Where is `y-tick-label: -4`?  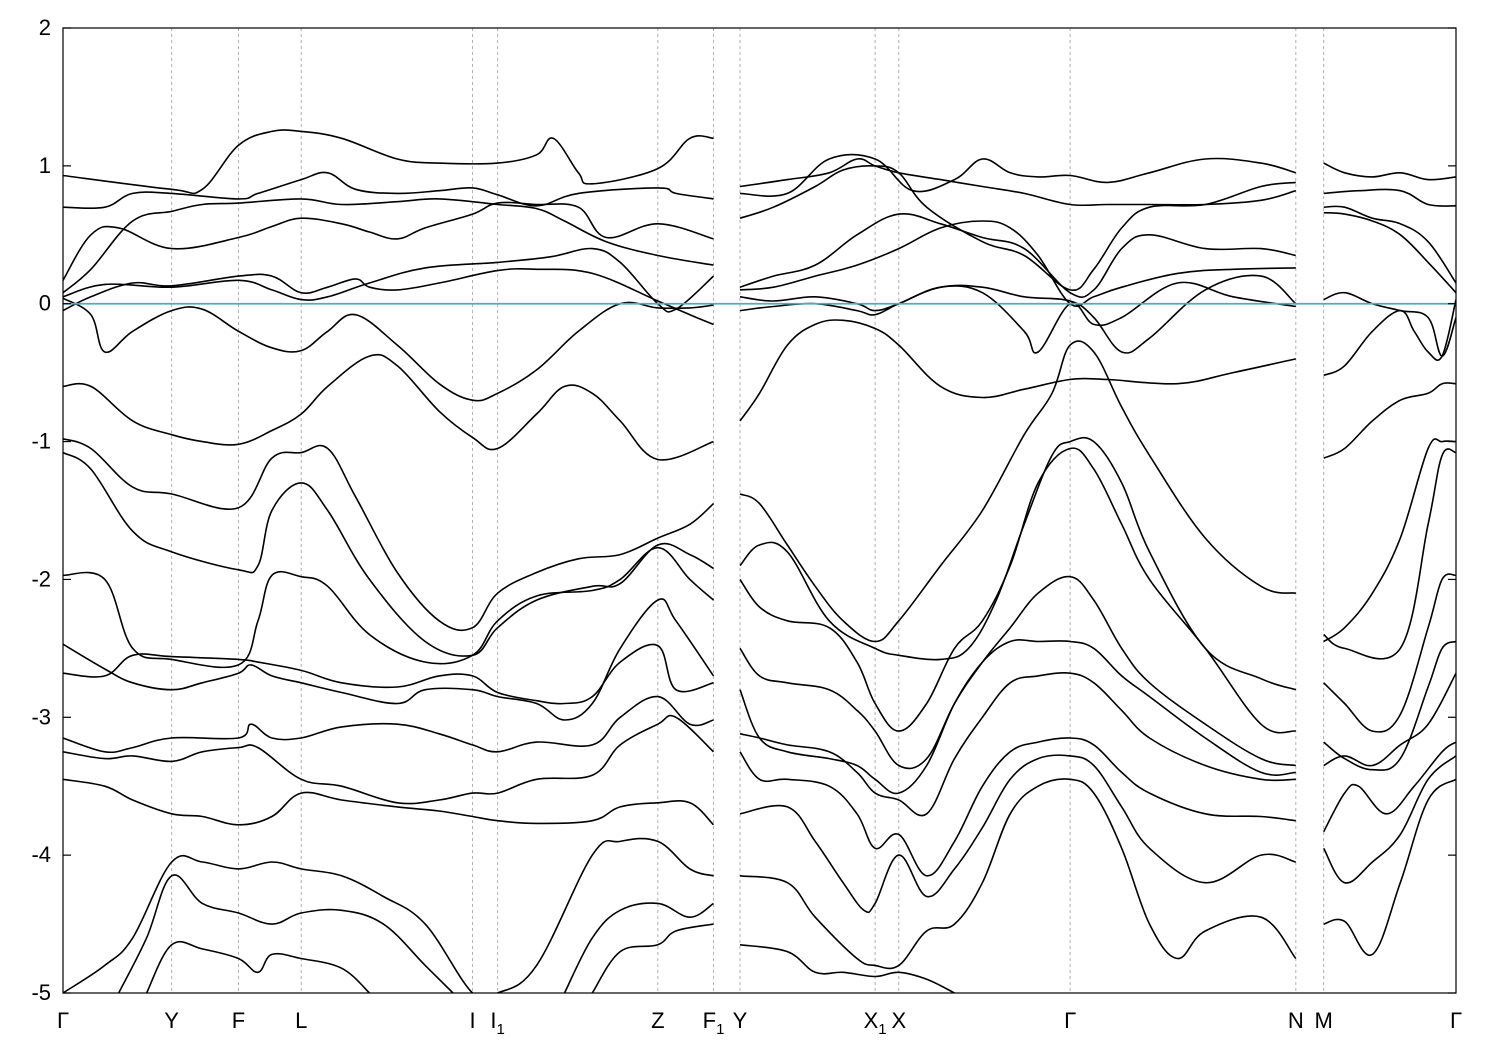
y-tick-label: -4 is located at coordinates (41, 854).